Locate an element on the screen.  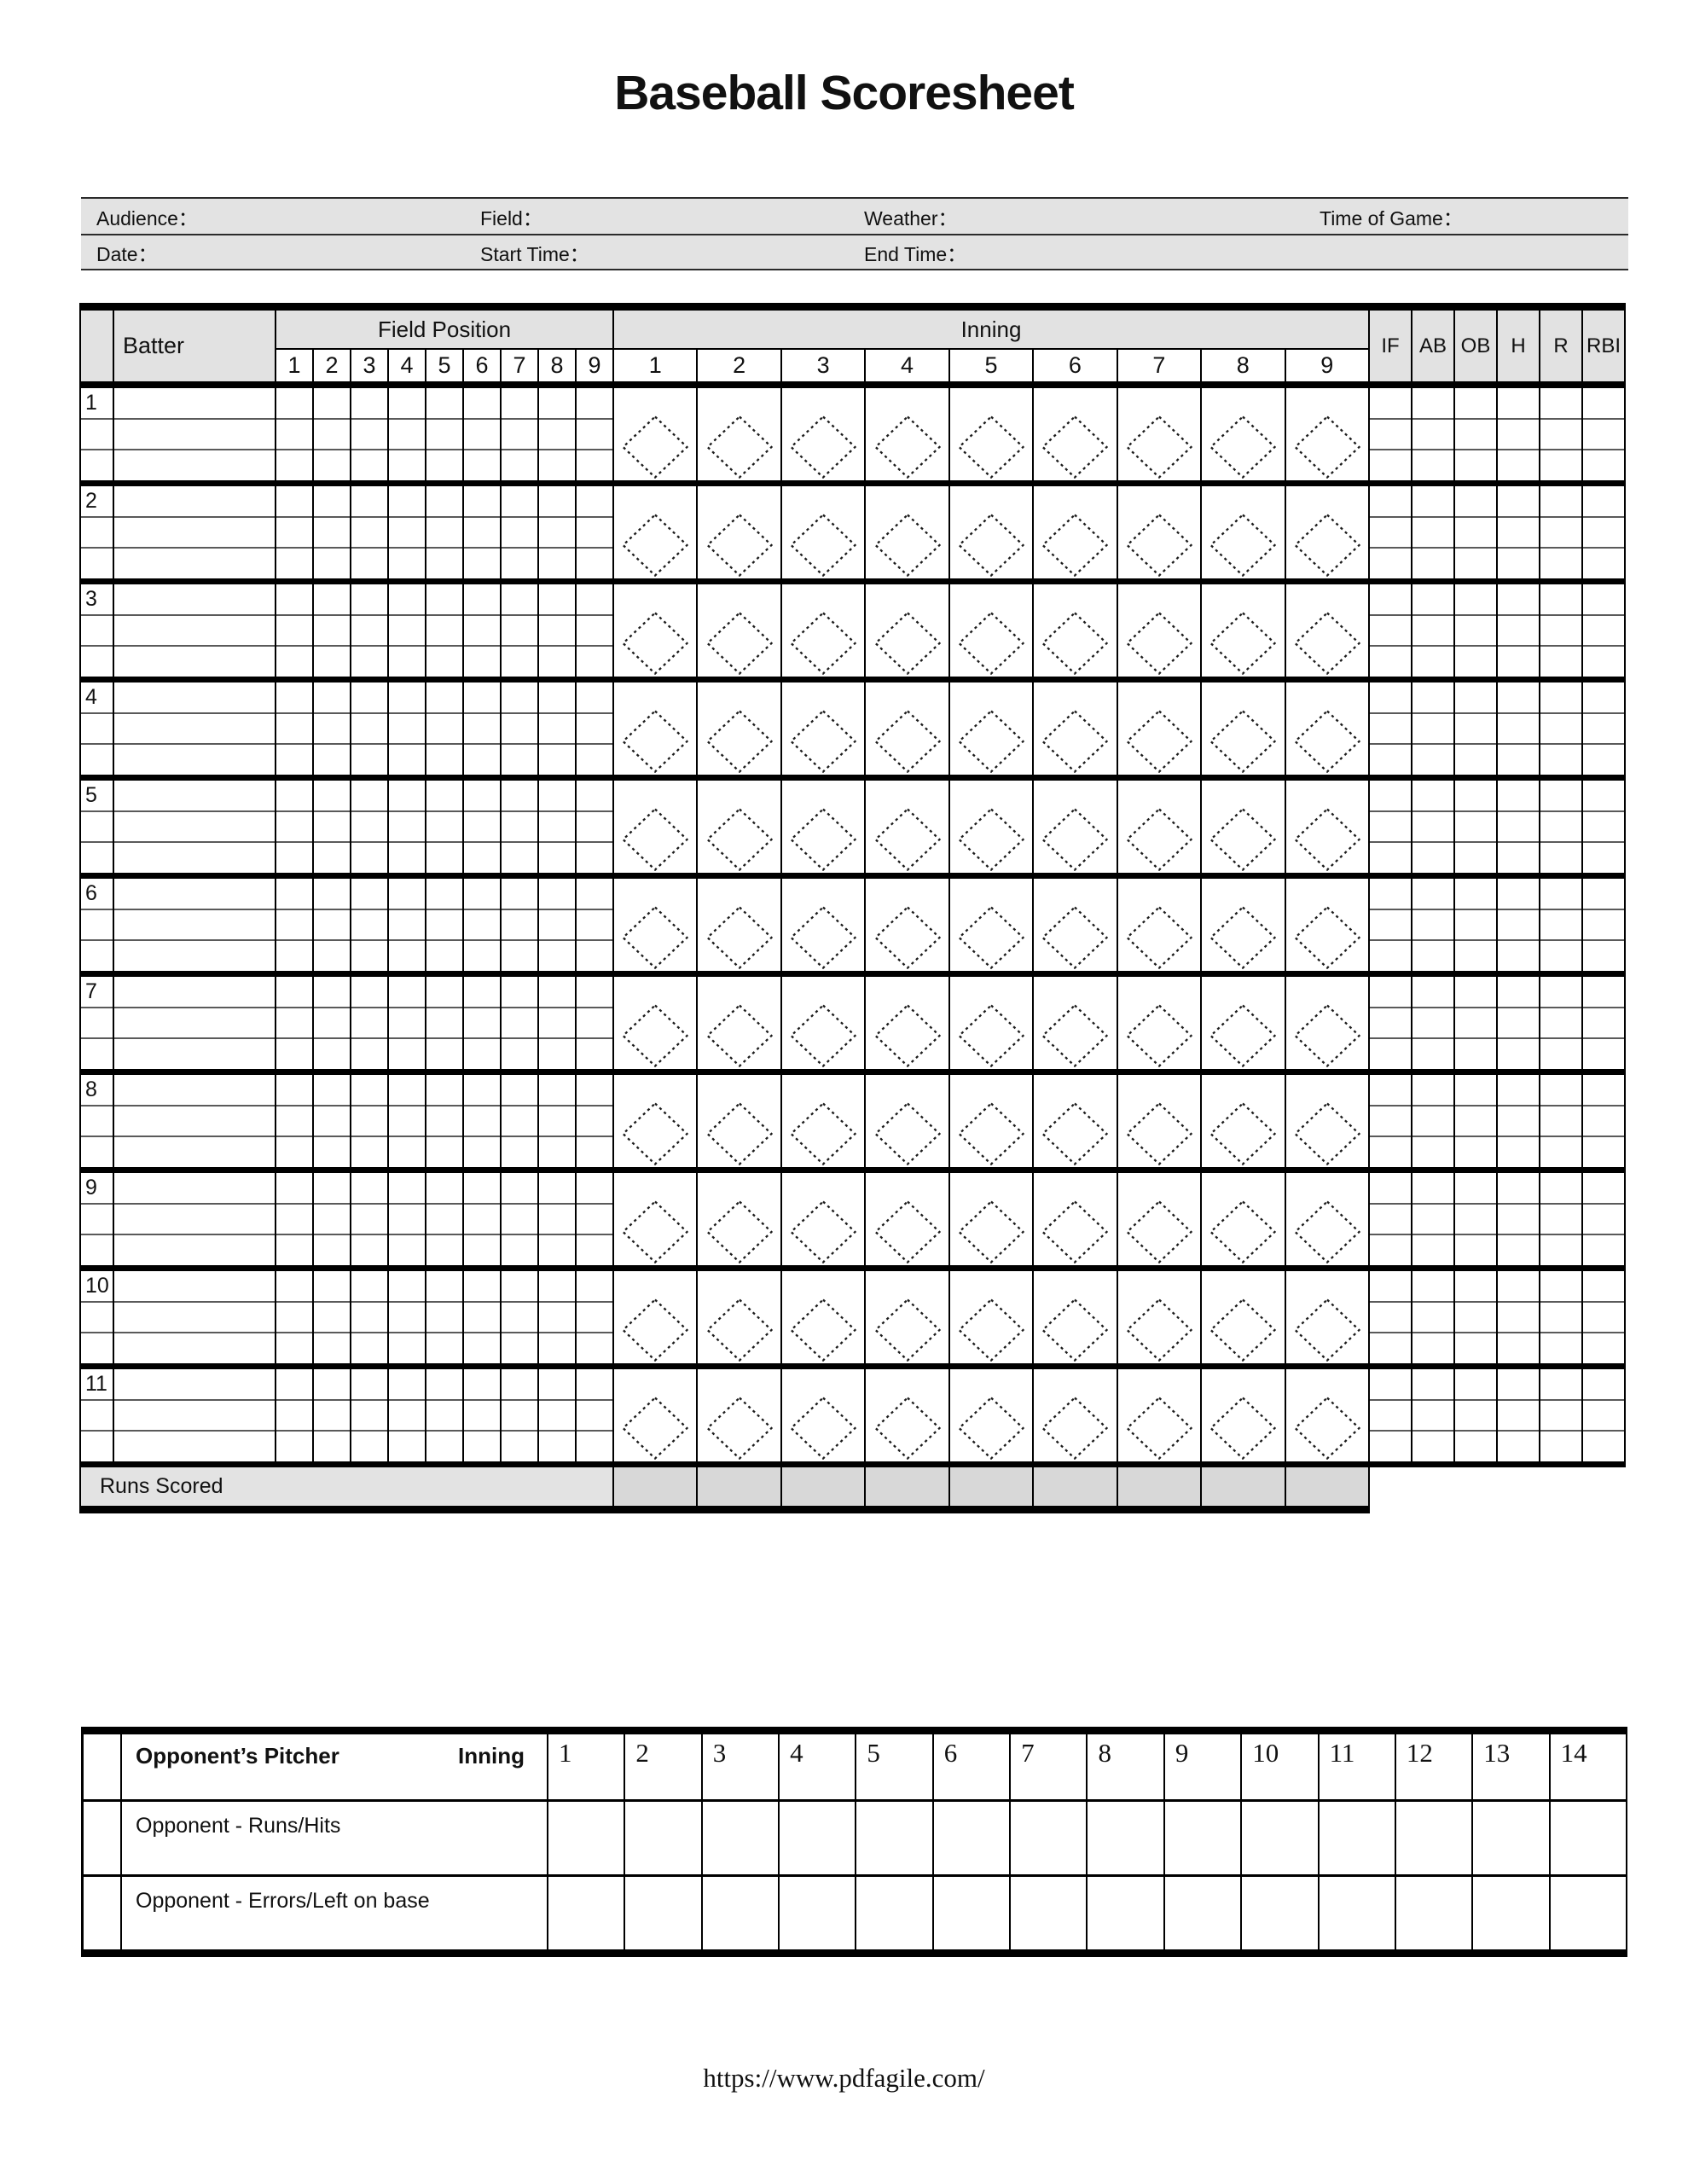
info-label-date: Date： is located at coordinates (127, 254).